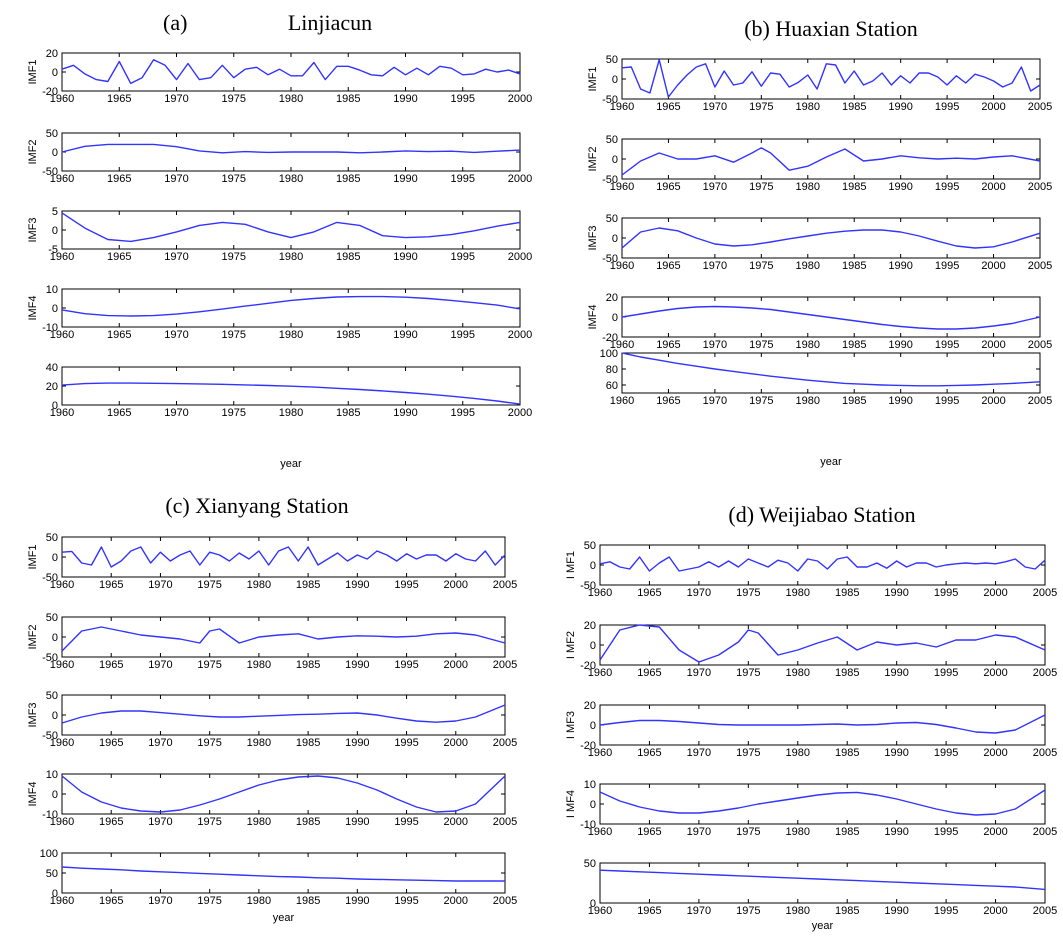 The width and height of the screenshot is (1063, 937). Describe the element at coordinates (52, 290) in the screenshot. I see `y-tick-label: 10` at that location.